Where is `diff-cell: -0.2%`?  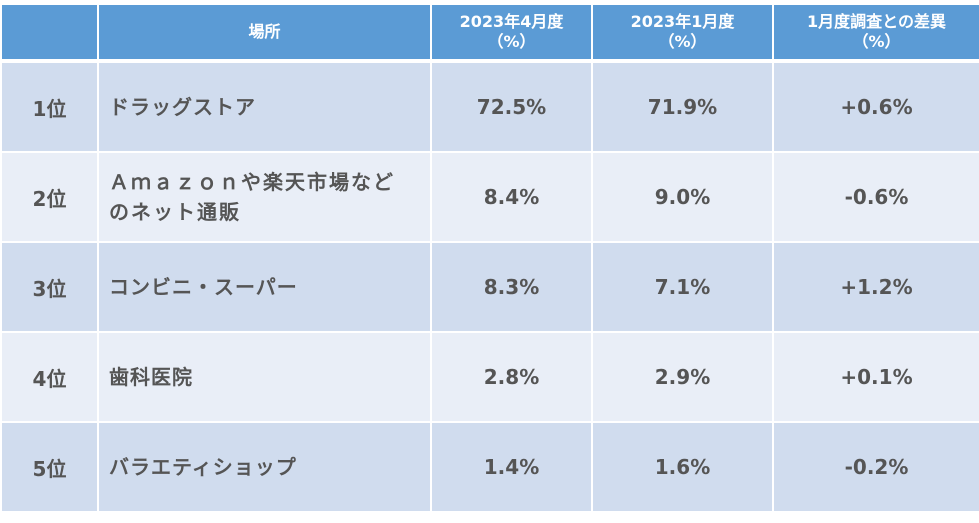 diff-cell: -0.2% is located at coordinates (875, 467).